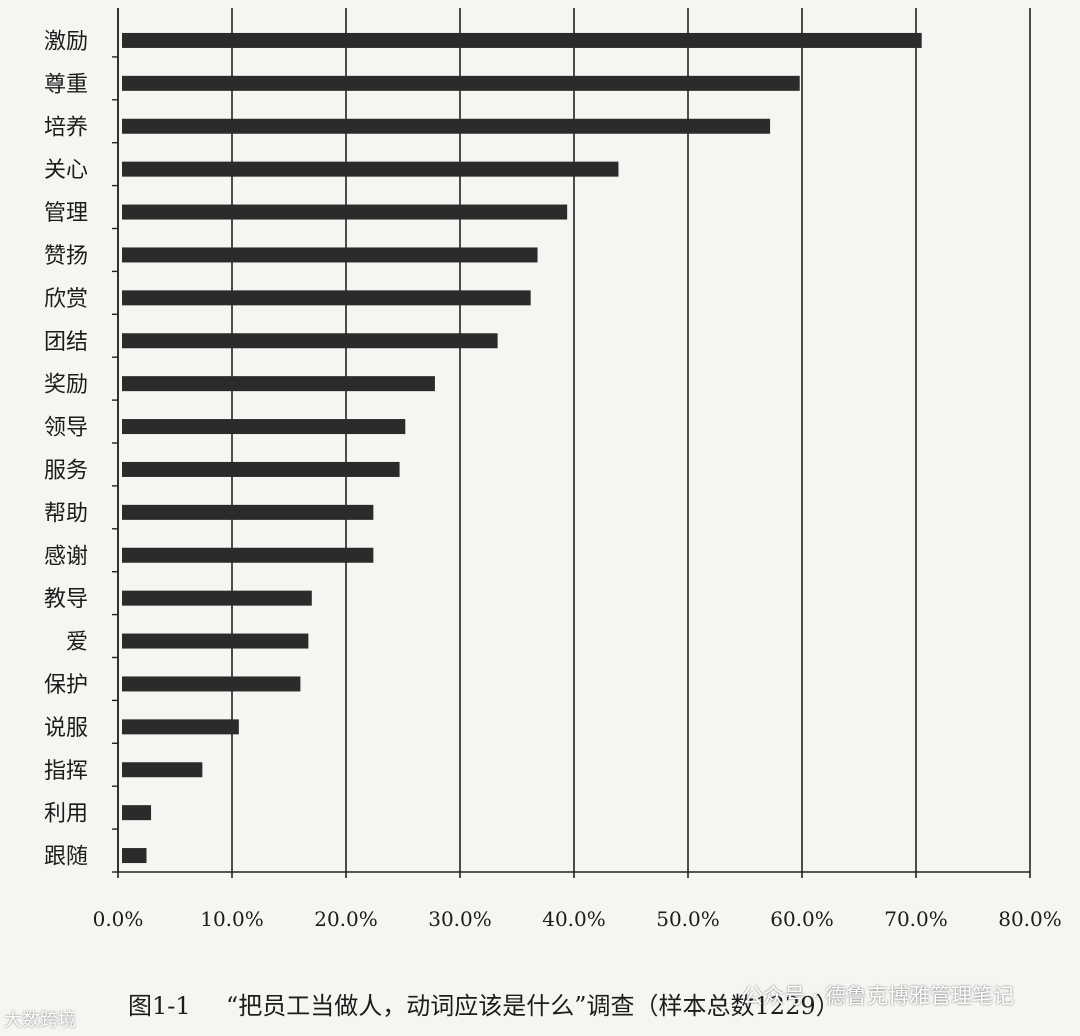 The image size is (1080, 1036). Describe the element at coordinates (460, 919) in the screenshot. I see `x-tick-label: 30.0%` at that location.